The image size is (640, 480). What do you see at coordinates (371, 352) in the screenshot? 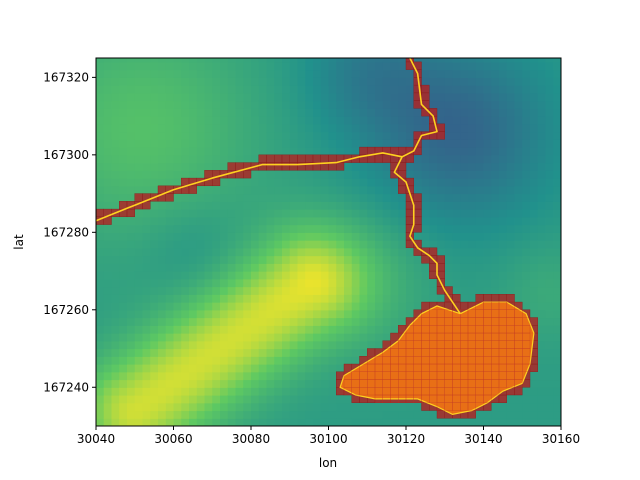
I see `lake-cell` at bounding box center [371, 352].